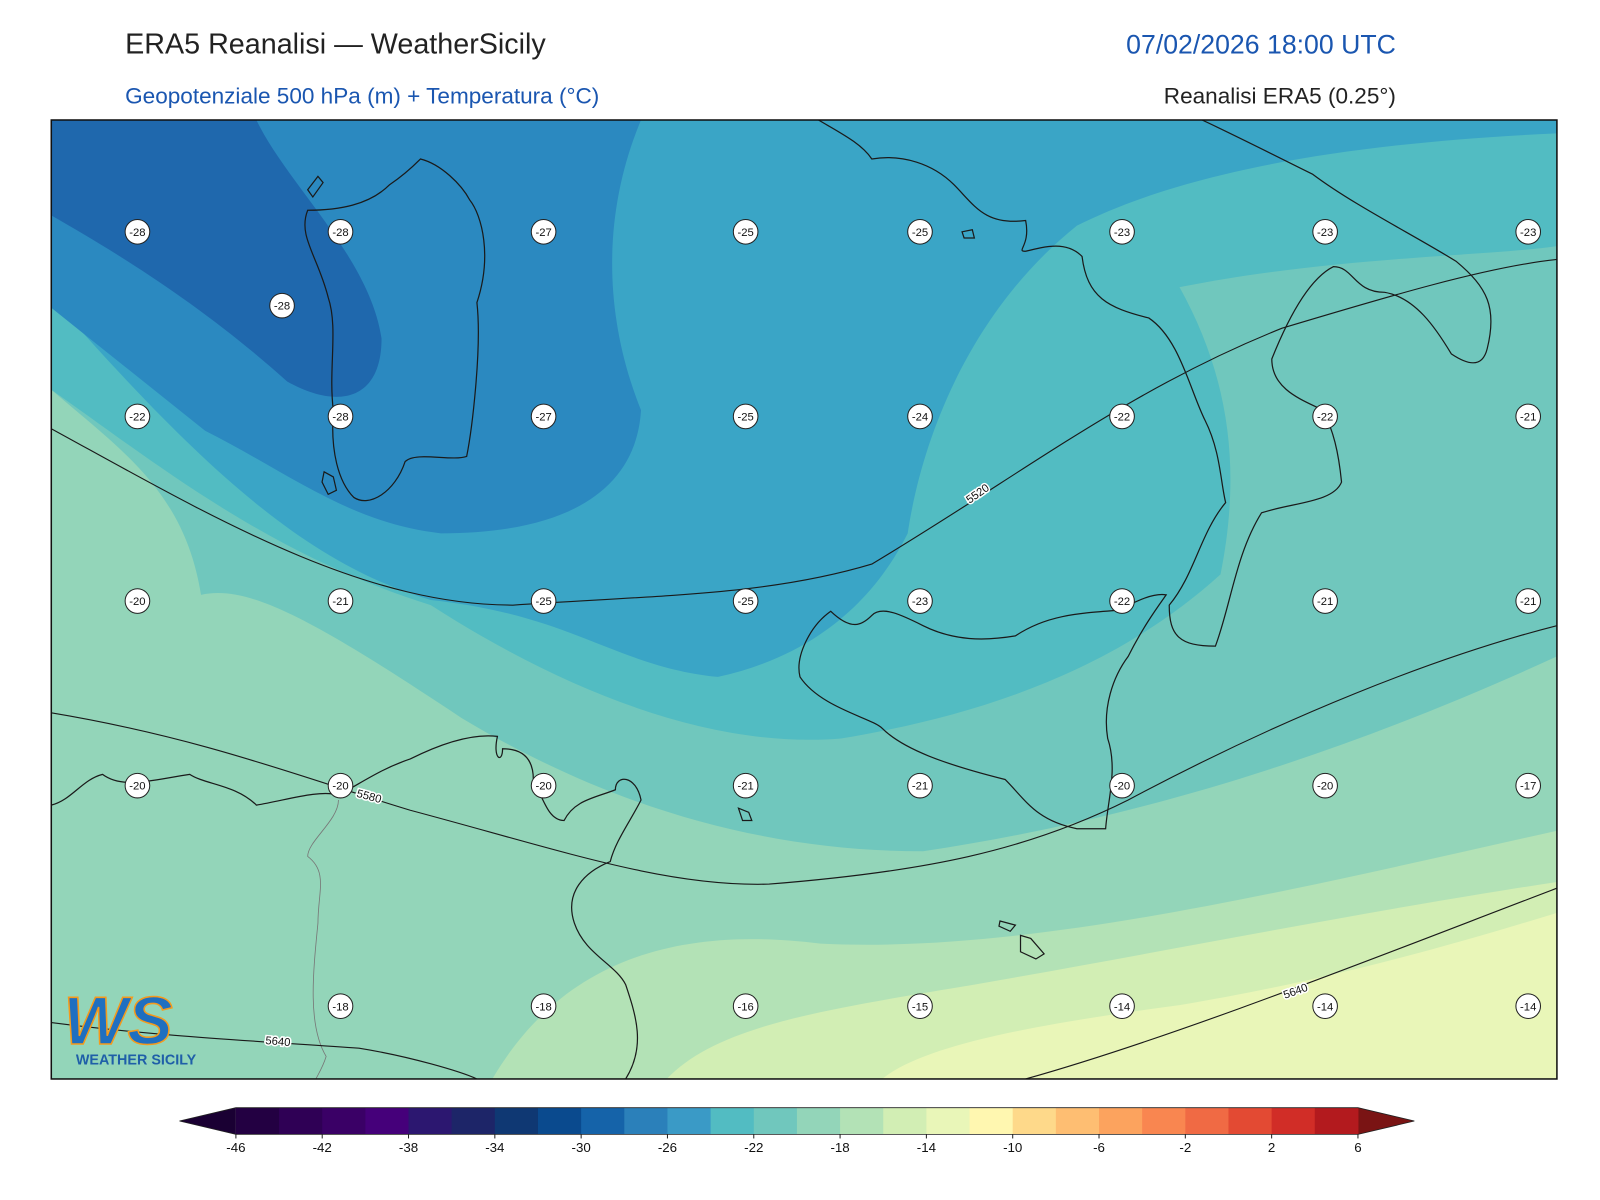 This screenshot has width=1600, height=1200. I want to click on colorbar-tick-label: -34, so click(495, 1147).